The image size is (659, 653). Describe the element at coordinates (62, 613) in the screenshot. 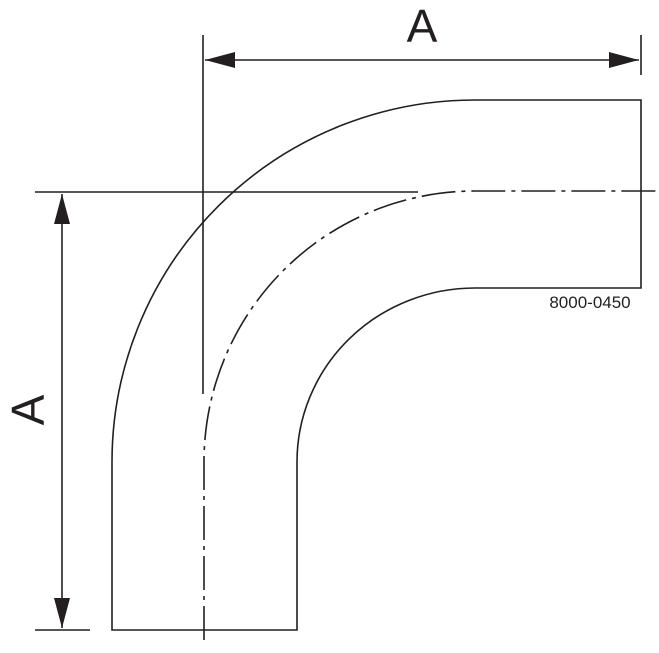

I see `arrowhead-down` at that location.